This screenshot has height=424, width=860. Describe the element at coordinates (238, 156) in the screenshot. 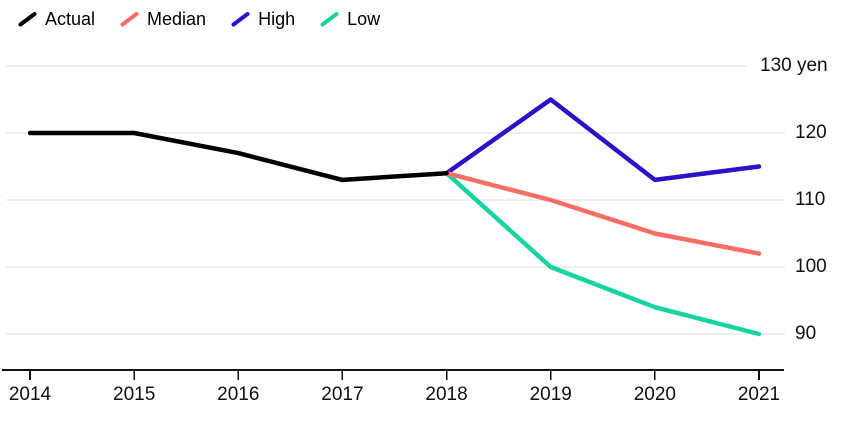

I see `series-line-actual` at that location.